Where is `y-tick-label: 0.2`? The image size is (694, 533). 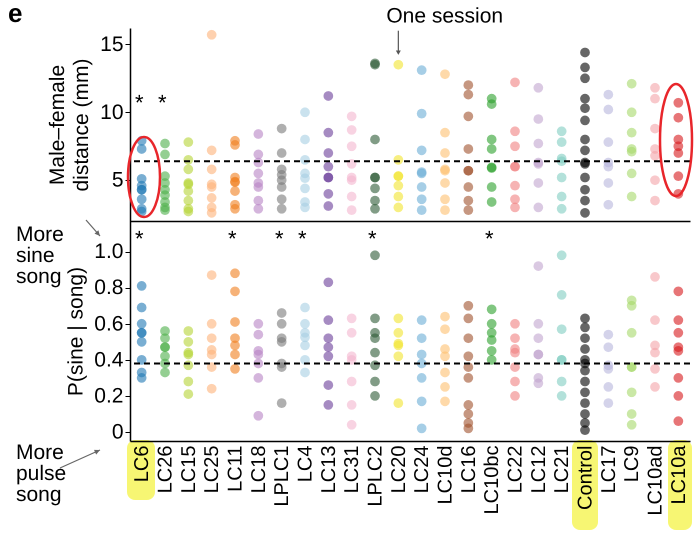
y-tick-label: 0.2 is located at coordinates (109, 396).